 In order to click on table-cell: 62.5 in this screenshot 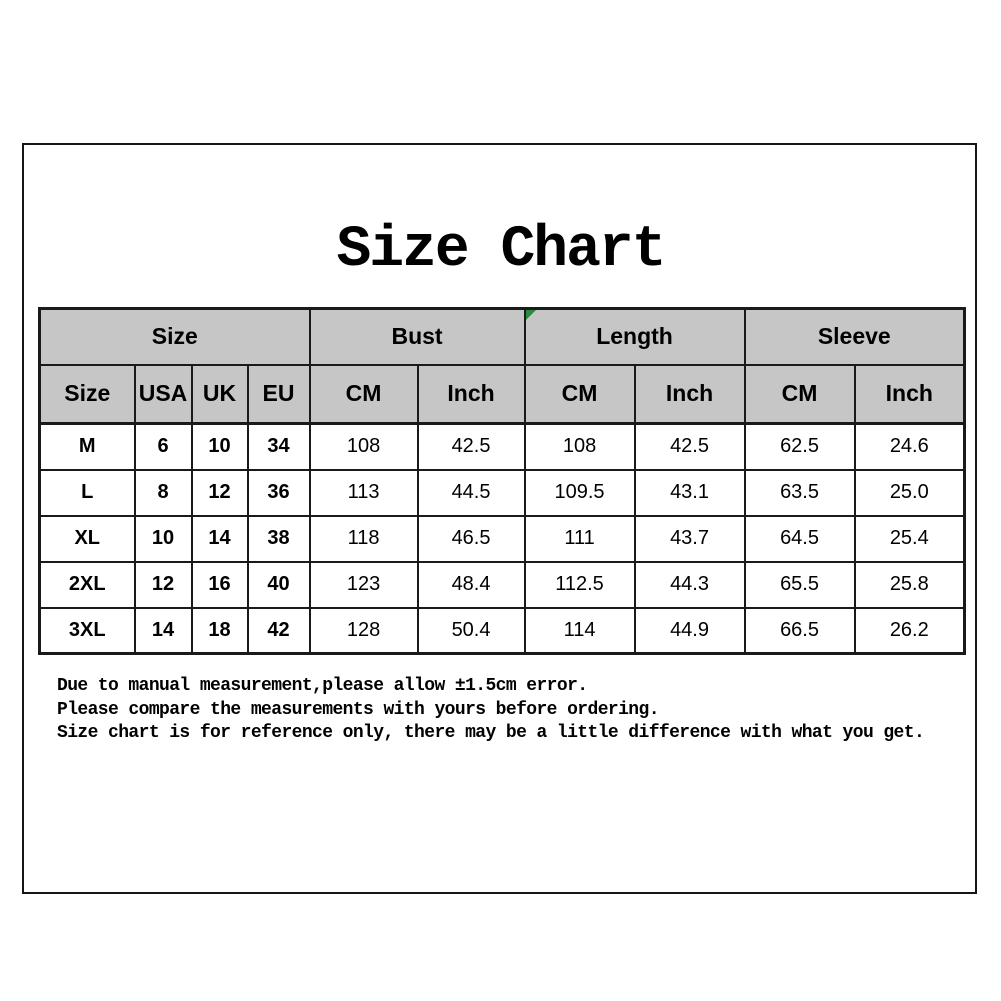, I will do `click(799, 446)`.